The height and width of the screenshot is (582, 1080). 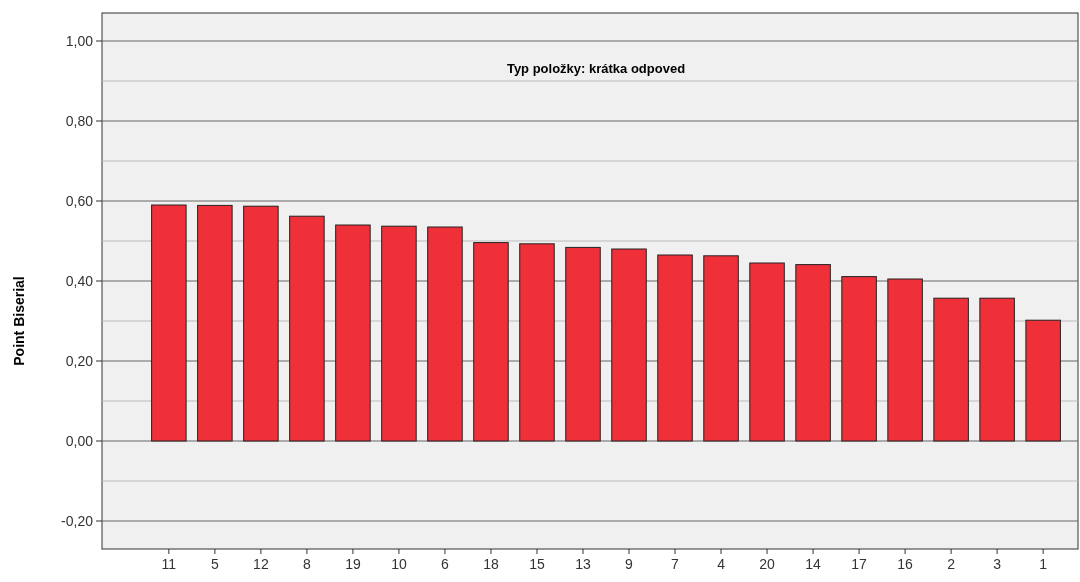 What do you see at coordinates (307, 564) in the screenshot?
I see `x-tick-label: 8` at bounding box center [307, 564].